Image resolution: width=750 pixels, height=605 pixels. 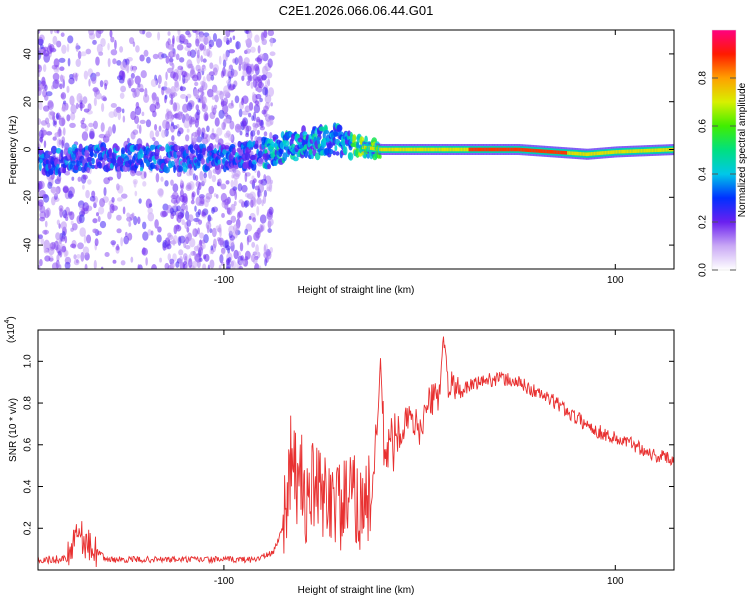 I want to click on colorbar-border, so click(x=724, y=150).